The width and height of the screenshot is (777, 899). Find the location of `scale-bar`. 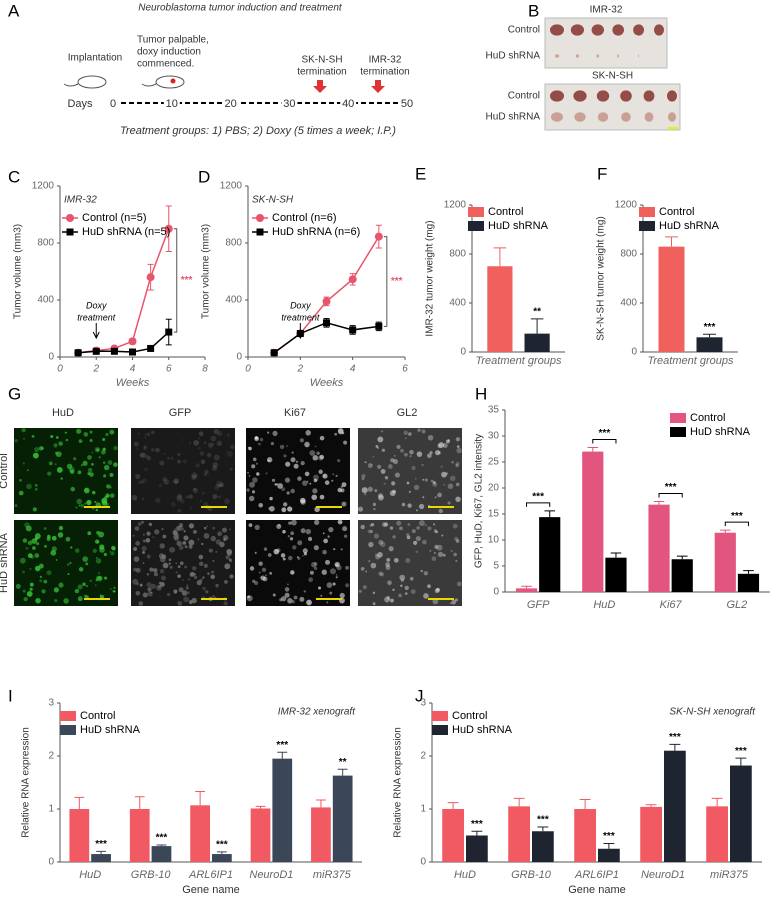

scale-bar is located at coordinates (97, 599).